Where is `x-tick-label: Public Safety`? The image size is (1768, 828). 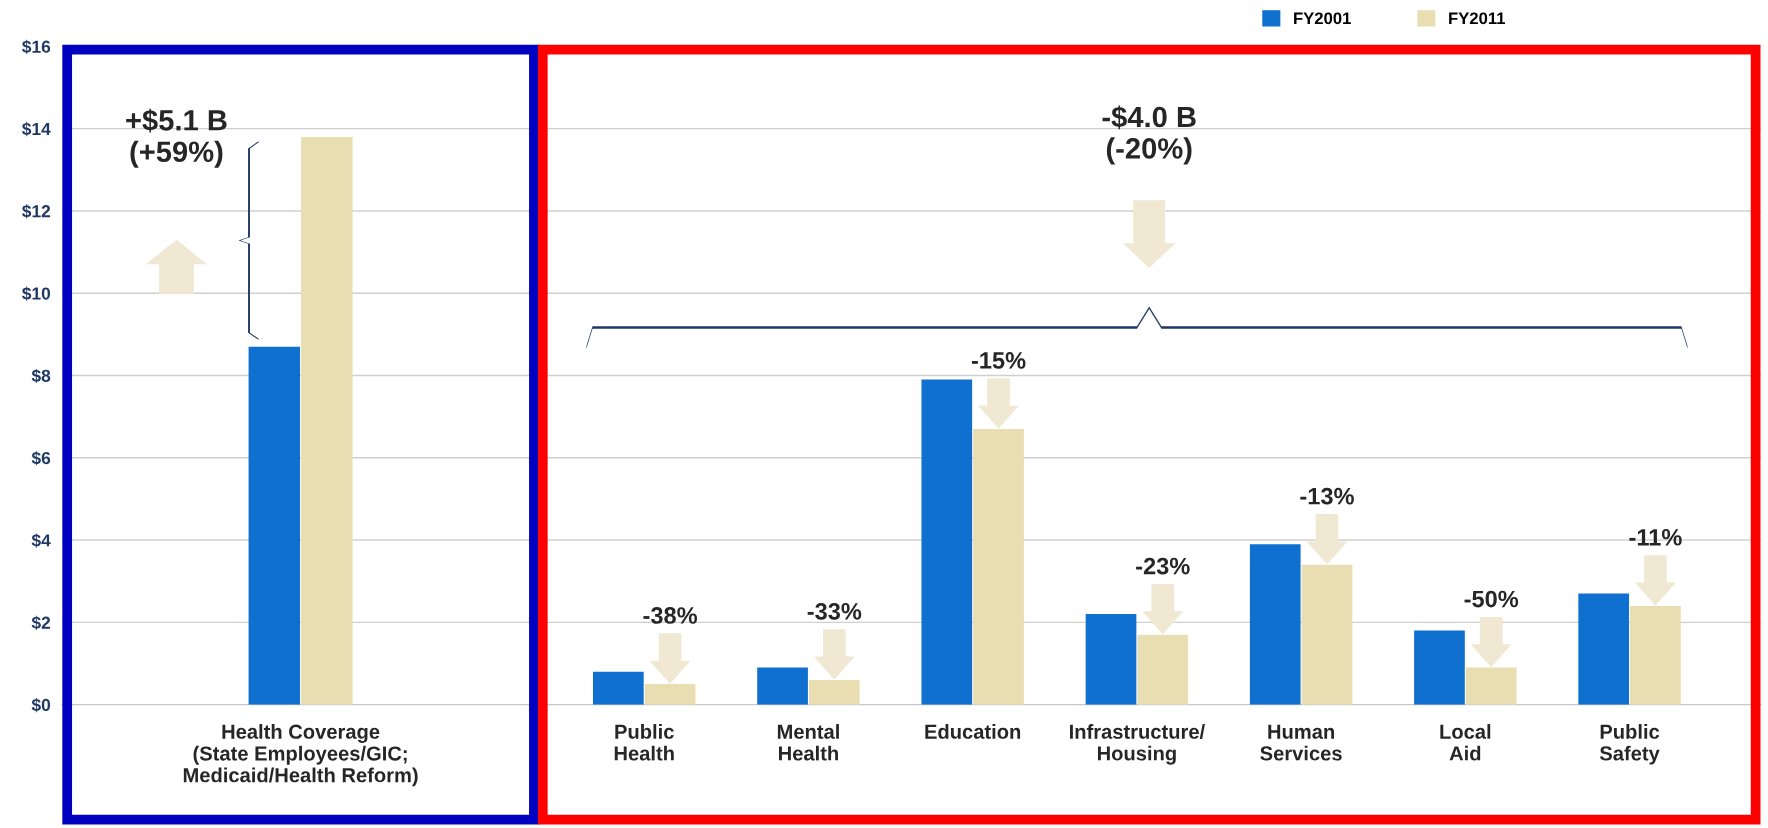 x-tick-label: Public Safety is located at coordinates (1629, 744).